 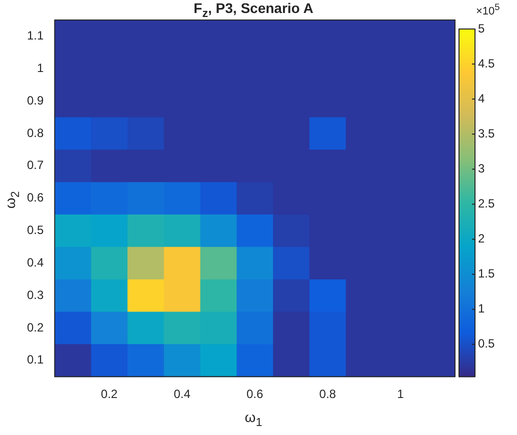 I want to click on color-bar-label: 1, so click(x=481, y=309).